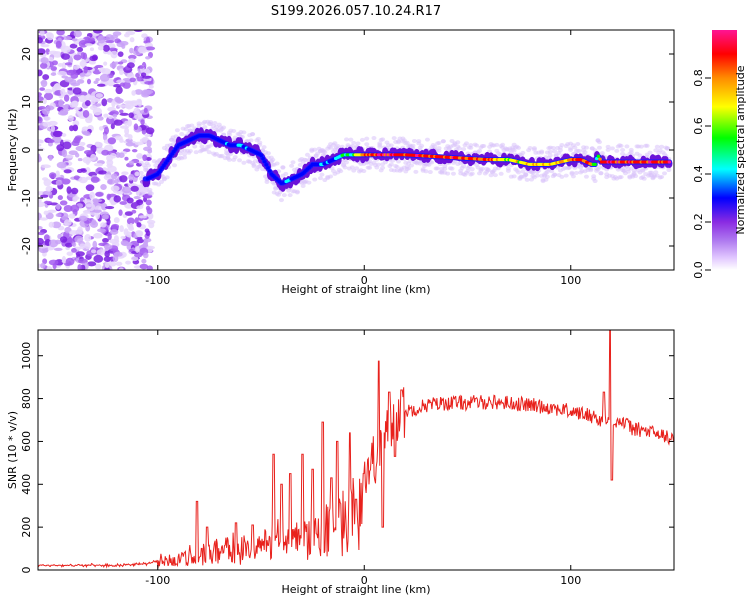 The width and height of the screenshot is (750, 600). I want to click on snr-ytick-label: 1000, so click(26, 356).